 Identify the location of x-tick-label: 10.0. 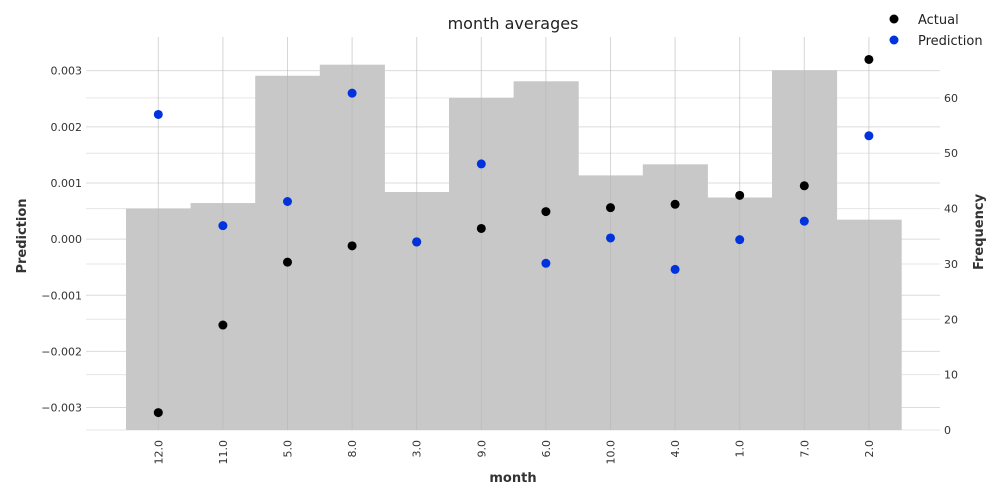
(611, 452).